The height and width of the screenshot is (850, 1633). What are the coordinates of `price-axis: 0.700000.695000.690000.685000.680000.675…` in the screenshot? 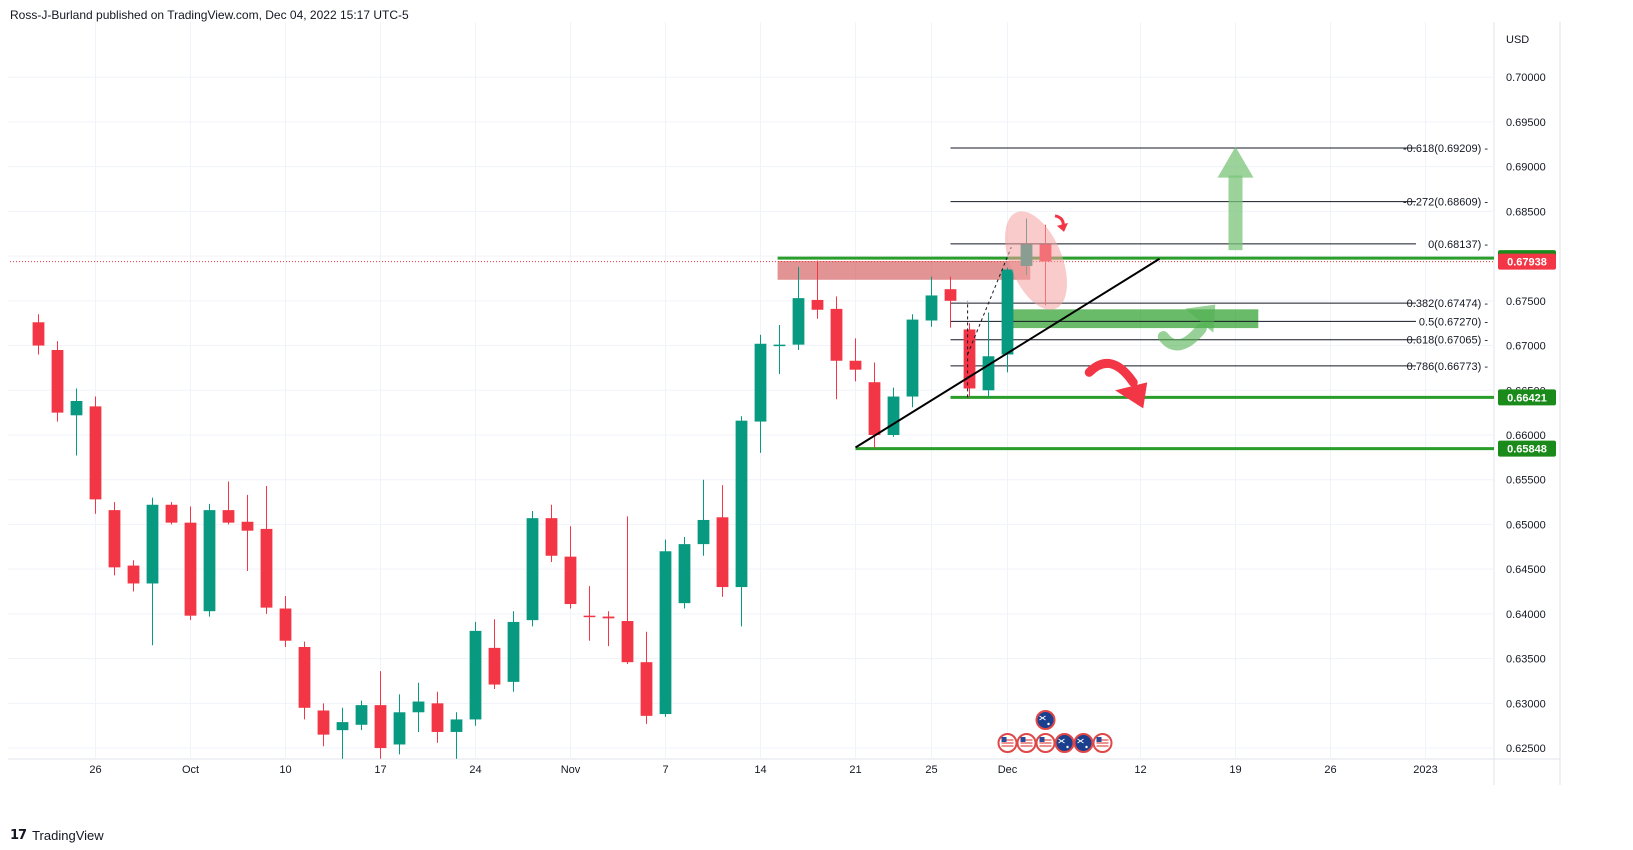 It's located at (1526, 394).